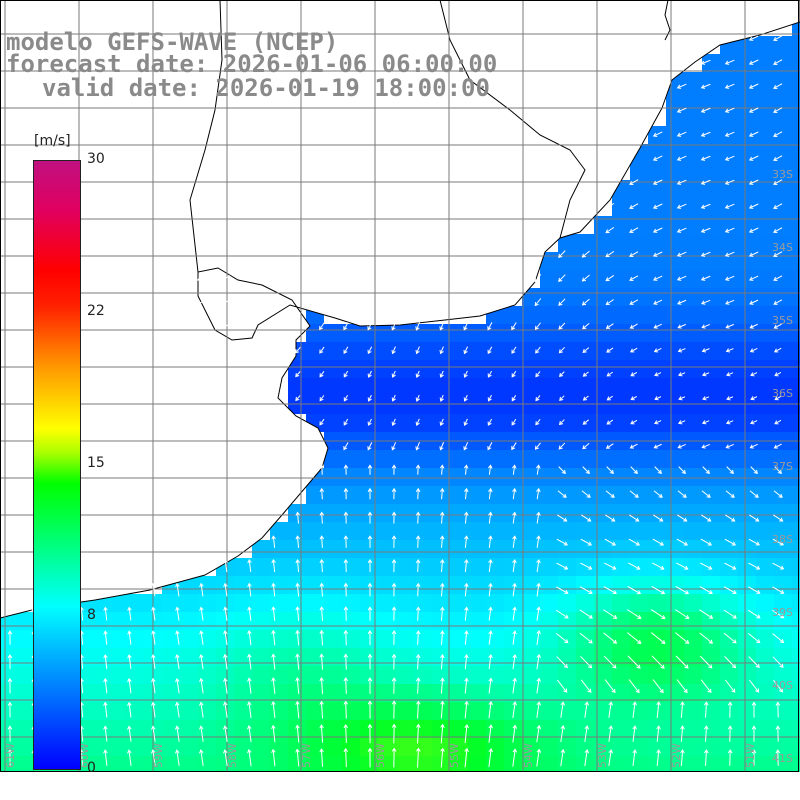 This screenshot has height=800, width=800. What do you see at coordinates (782, 758) in the screenshot?
I see `latitude-label: 41S` at bounding box center [782, 758].